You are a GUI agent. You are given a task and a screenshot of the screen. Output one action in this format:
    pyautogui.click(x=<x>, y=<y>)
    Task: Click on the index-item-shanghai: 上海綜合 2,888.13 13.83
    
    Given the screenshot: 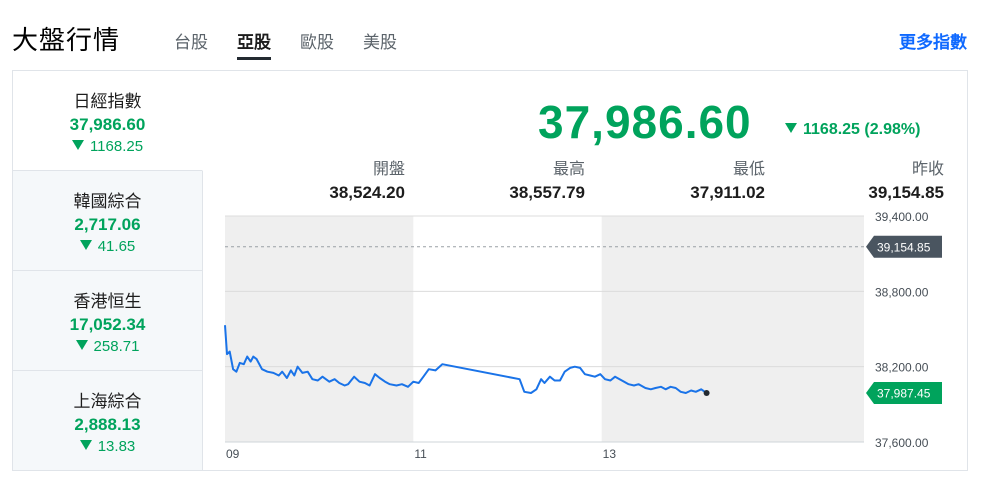 What is the action you would take?
    pyautogui.click(x=108, y=420)
    